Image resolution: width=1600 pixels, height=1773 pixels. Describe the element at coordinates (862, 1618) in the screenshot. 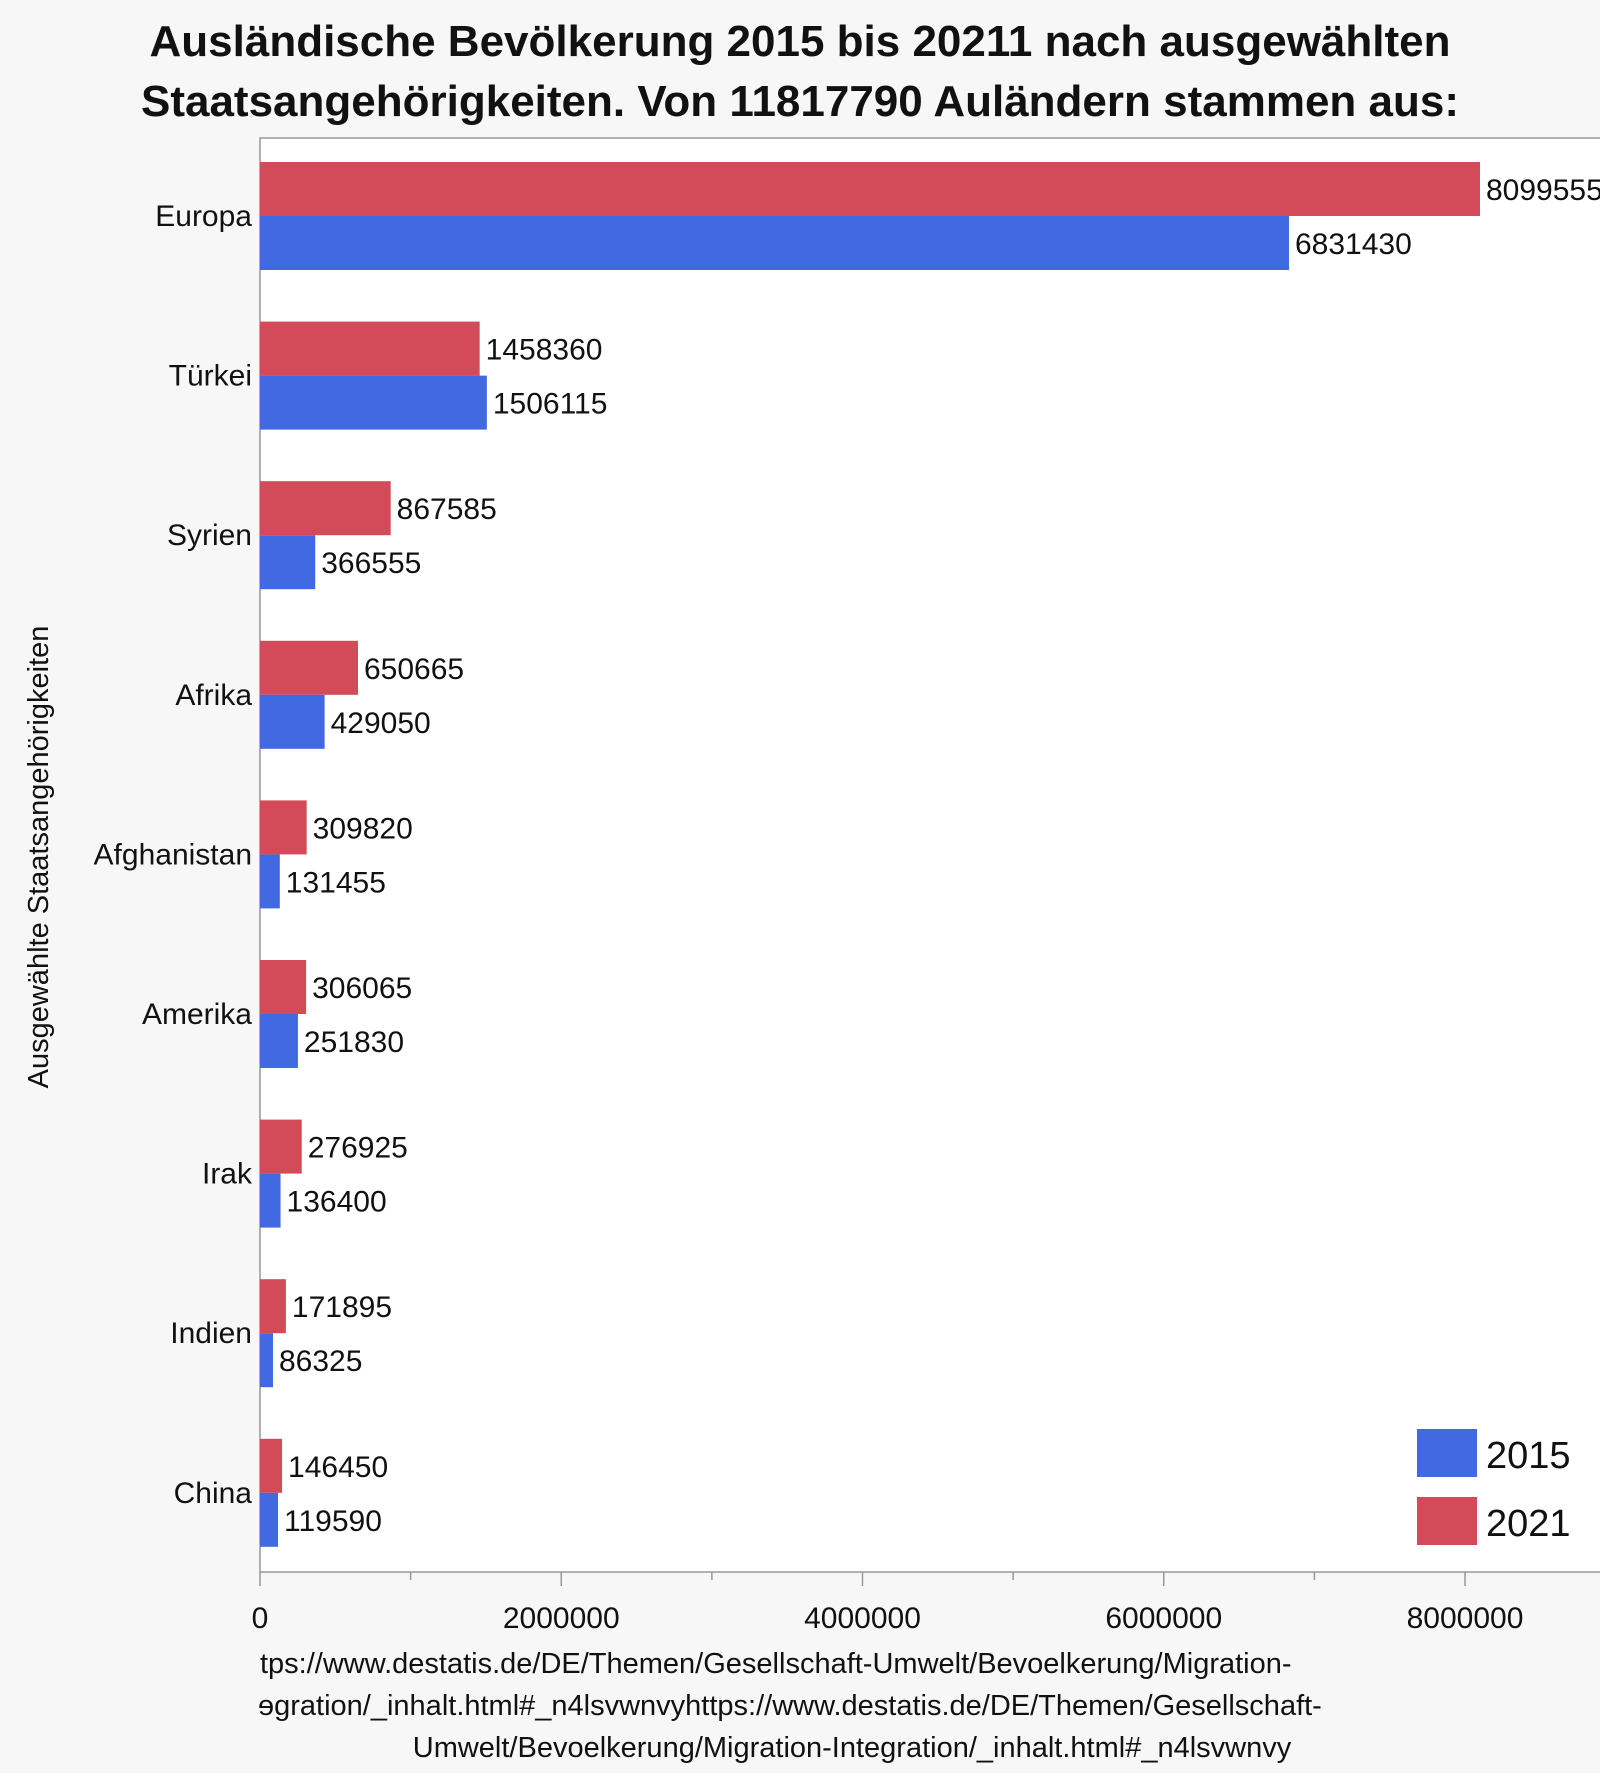

I see `x-tick-label: 4000000` at that location.